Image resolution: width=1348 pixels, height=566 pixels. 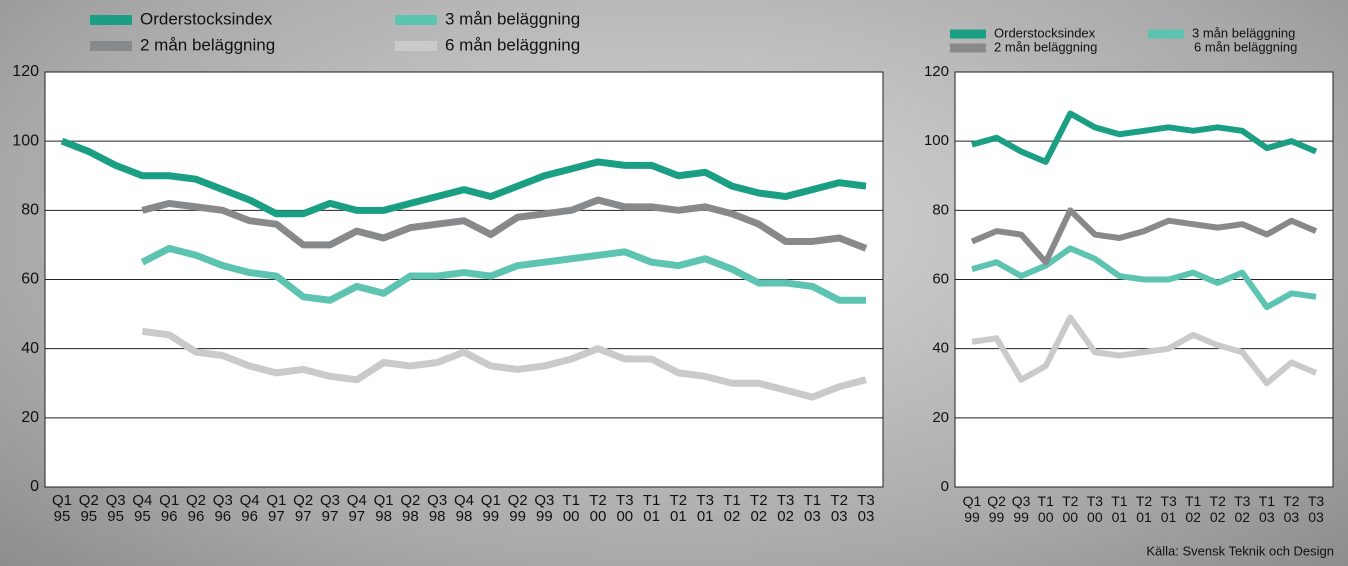 What do you see at coordinates (1240, 550) in the screenshot?
I see `source: Källa: Svensk Teknik och Design` at bounding box center [1240, 550].